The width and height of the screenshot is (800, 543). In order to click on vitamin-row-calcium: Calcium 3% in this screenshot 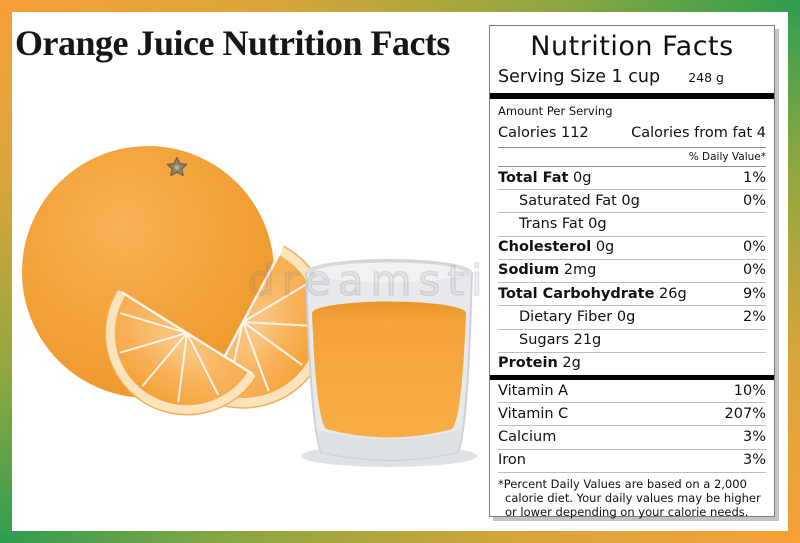, I will do `click(632, 438)`.